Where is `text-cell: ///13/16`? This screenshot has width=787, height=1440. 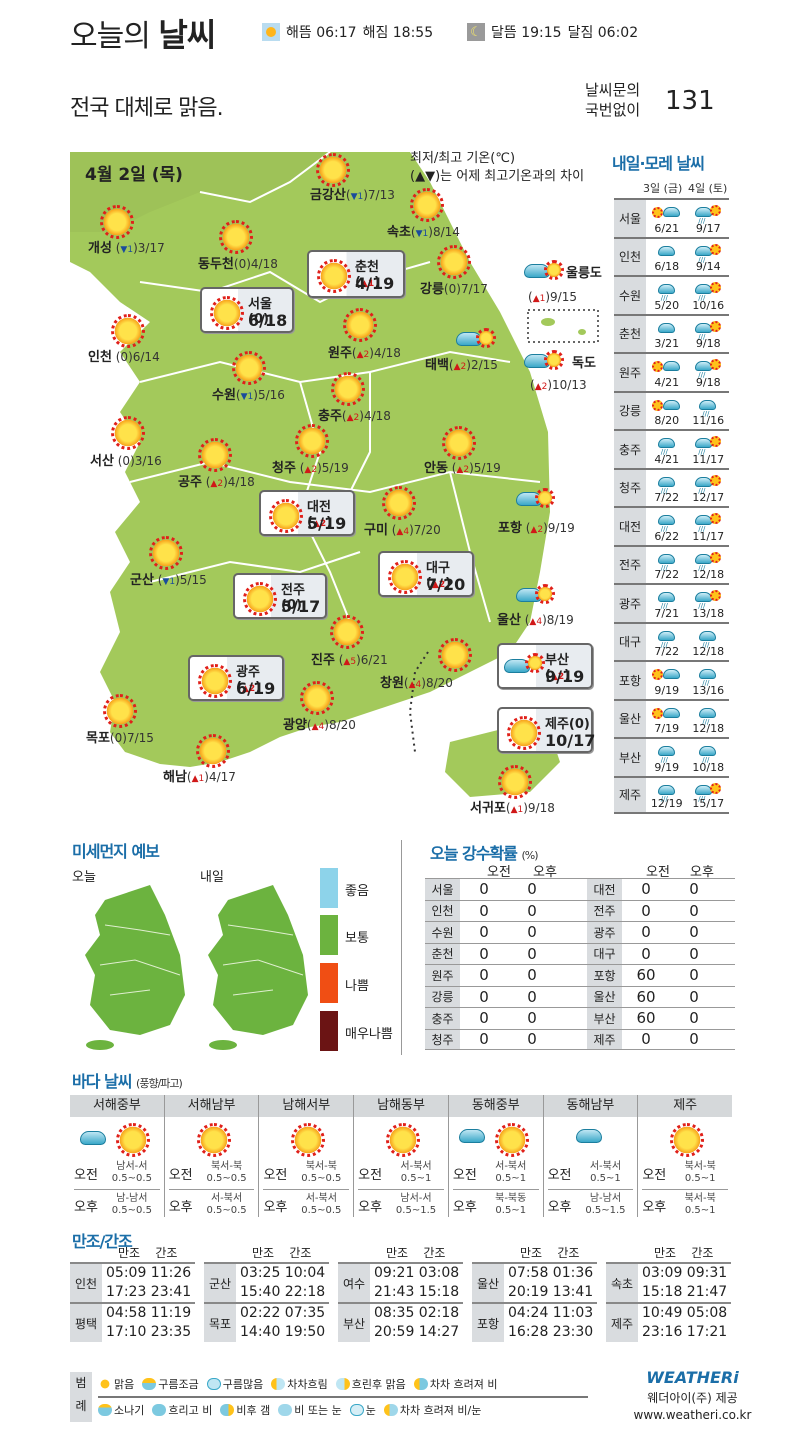 text-cell: ///13/16 is located at coordinates (709, 680).